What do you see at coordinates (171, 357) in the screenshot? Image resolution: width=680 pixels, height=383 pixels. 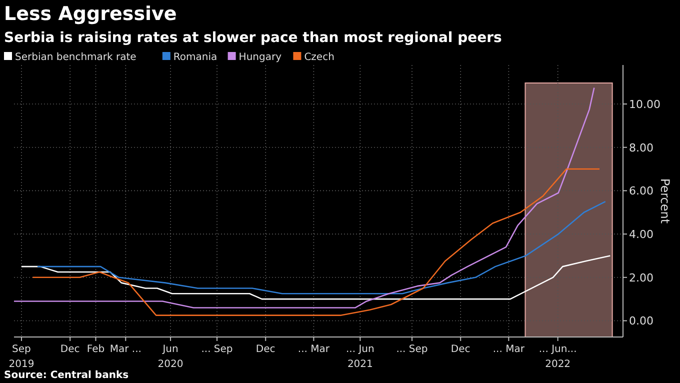 I see `x-tick-label: Jun 2020` at bounding box center [171, 357].